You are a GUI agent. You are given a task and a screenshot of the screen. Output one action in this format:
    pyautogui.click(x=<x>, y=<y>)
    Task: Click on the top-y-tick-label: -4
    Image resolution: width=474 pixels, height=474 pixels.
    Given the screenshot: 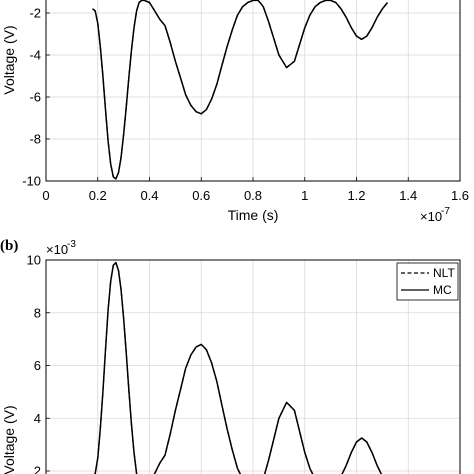 What is the action you would take?
    pyautogui.click(x=35, y=55)
    